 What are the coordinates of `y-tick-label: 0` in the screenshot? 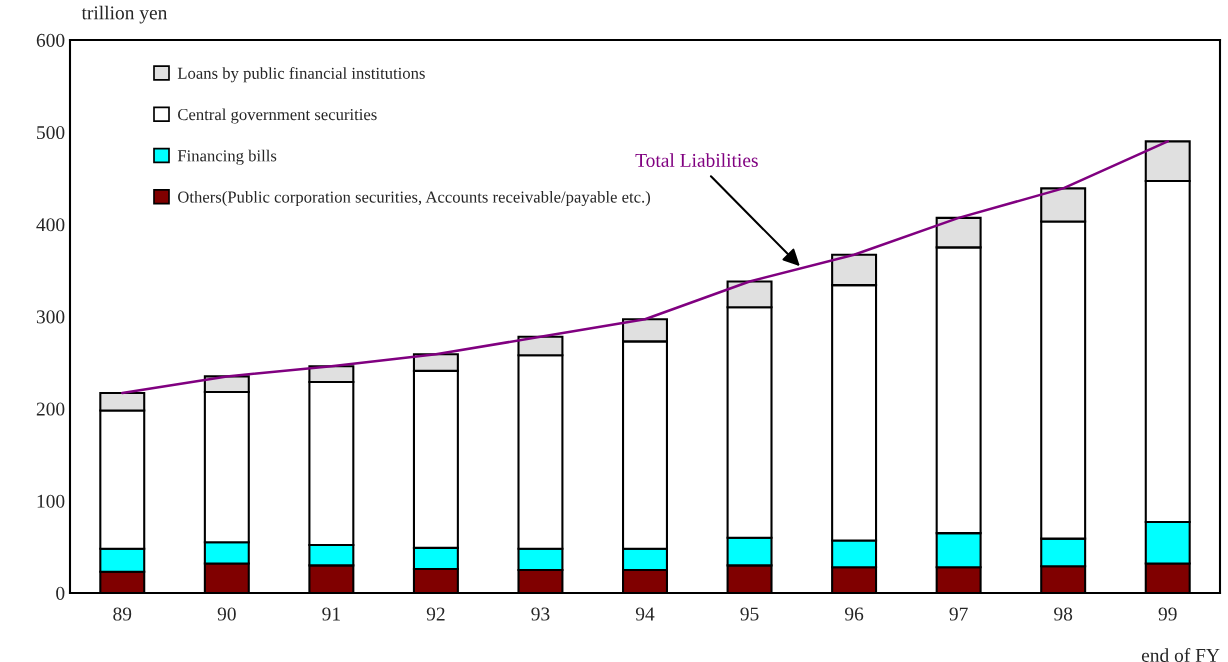 It's located at (60, 593).